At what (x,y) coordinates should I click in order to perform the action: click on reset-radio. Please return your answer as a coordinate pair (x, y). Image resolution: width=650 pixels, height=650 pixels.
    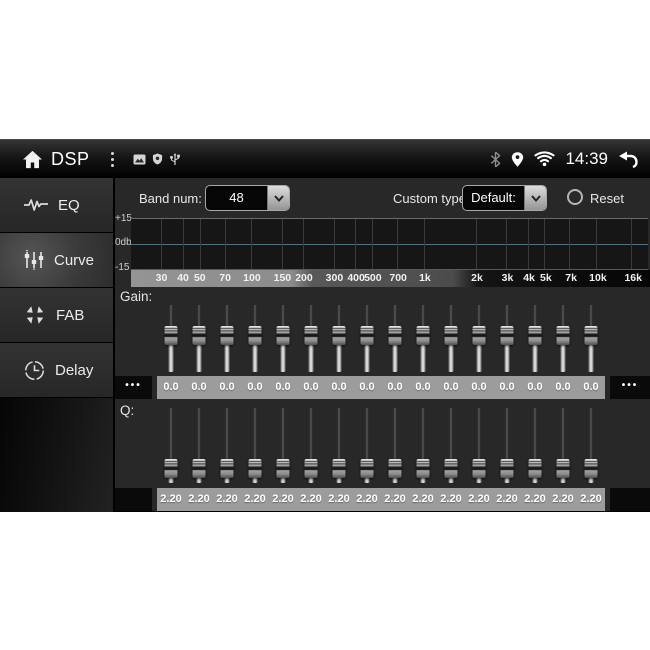
    Looking at the image, I should click on (575, 197).